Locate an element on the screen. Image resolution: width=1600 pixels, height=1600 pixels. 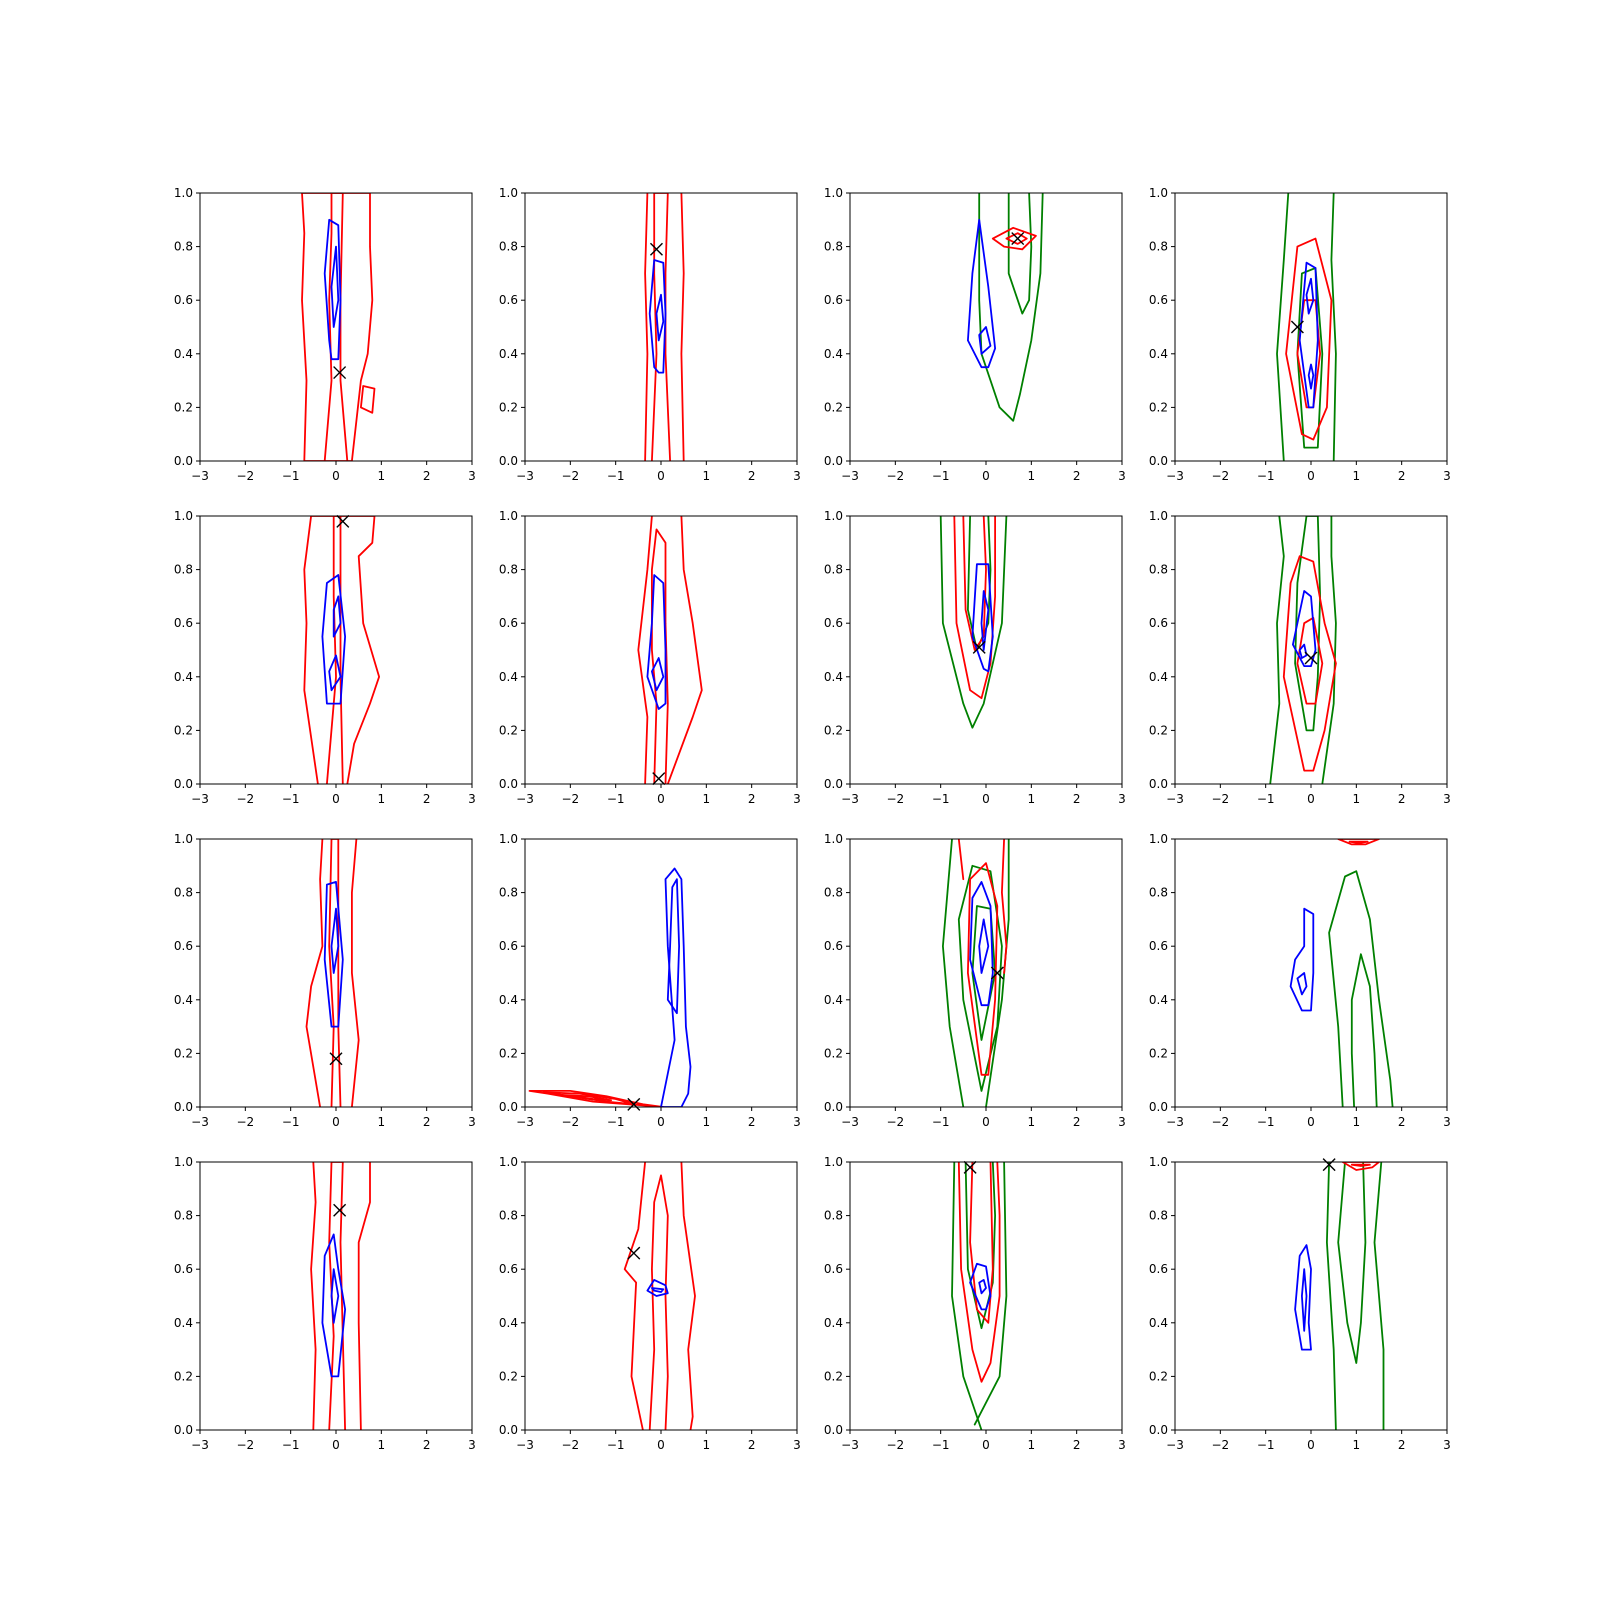
subplot-r3-c0: 0.0 0.2 0.4 0.6 0.8 1.0 −3 −2 −1 0 1 2 3 is located at coordinates (325, 1303).